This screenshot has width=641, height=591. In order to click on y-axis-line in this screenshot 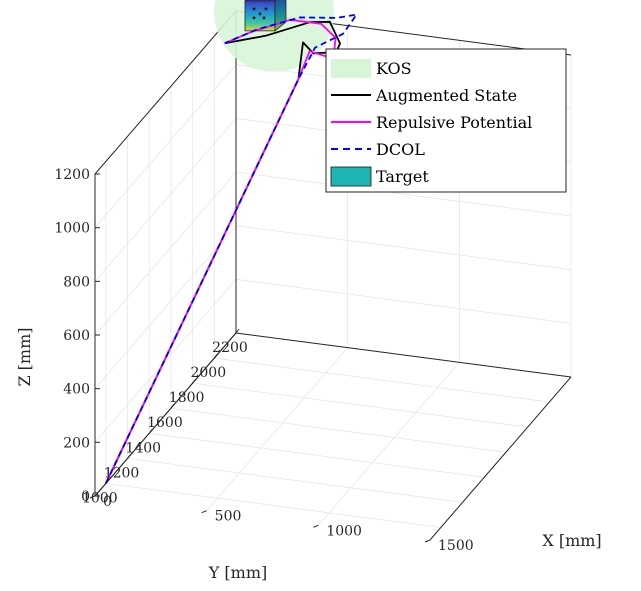, I will do `click(165, 414)`.